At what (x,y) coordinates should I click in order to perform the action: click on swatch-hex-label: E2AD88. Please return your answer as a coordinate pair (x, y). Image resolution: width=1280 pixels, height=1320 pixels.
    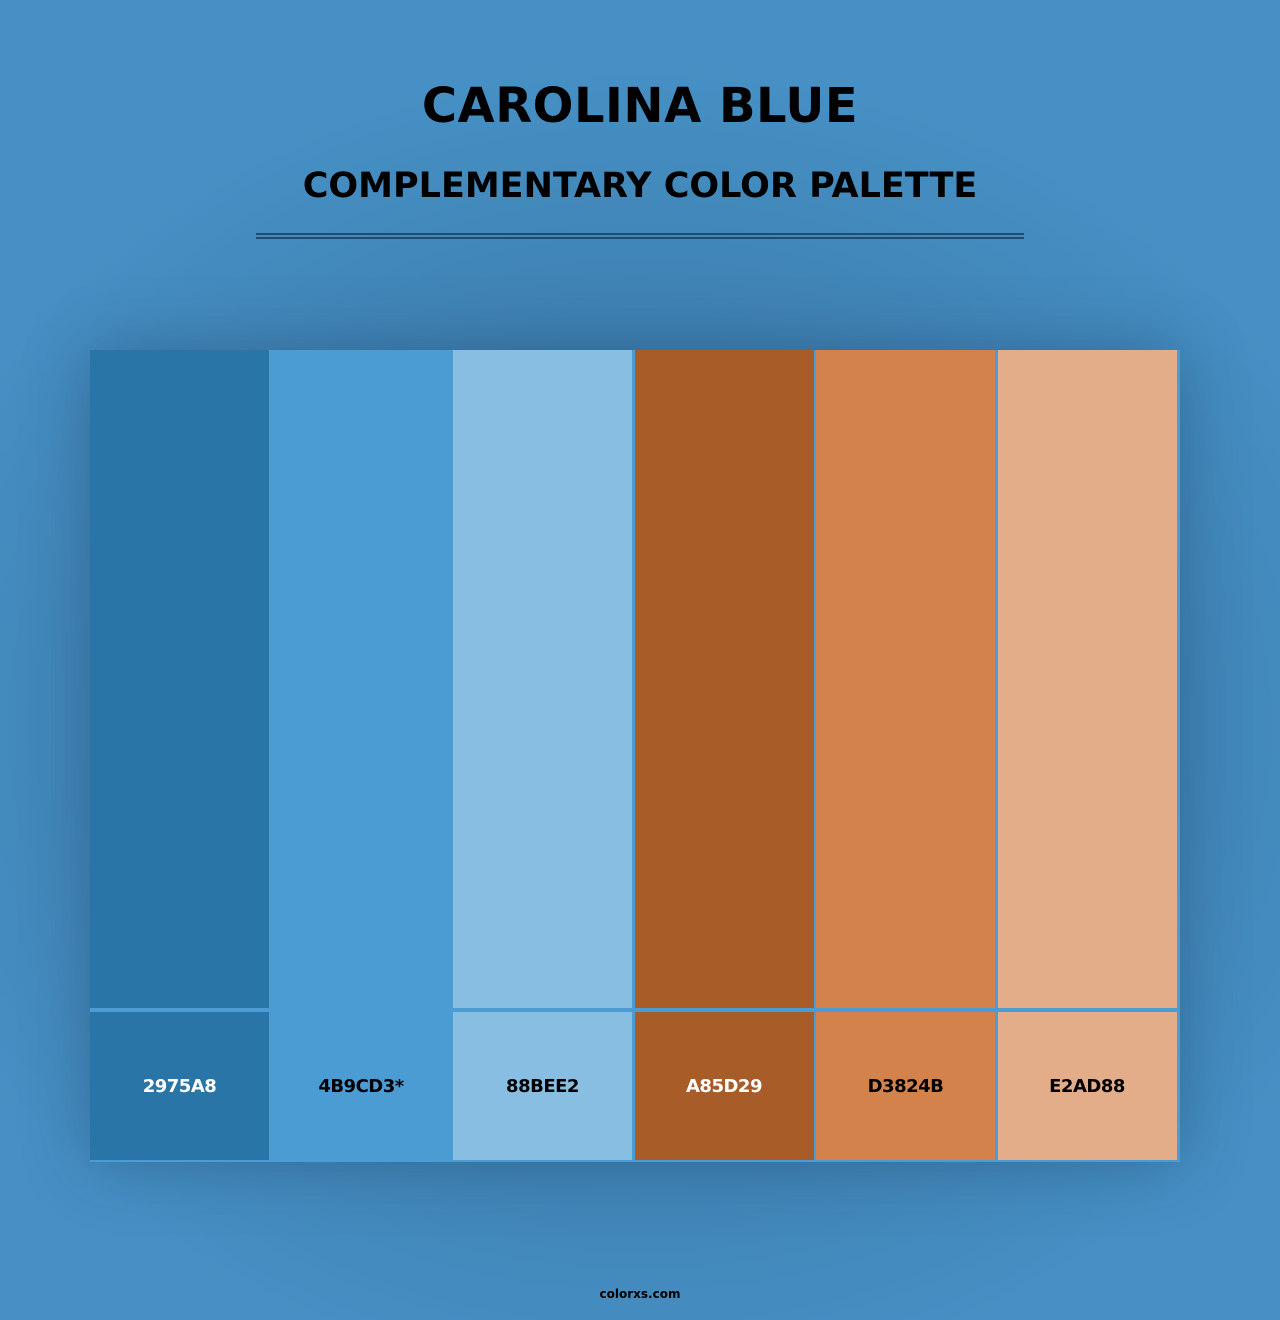
    Looking at the image, I should click on (1087, 1086).